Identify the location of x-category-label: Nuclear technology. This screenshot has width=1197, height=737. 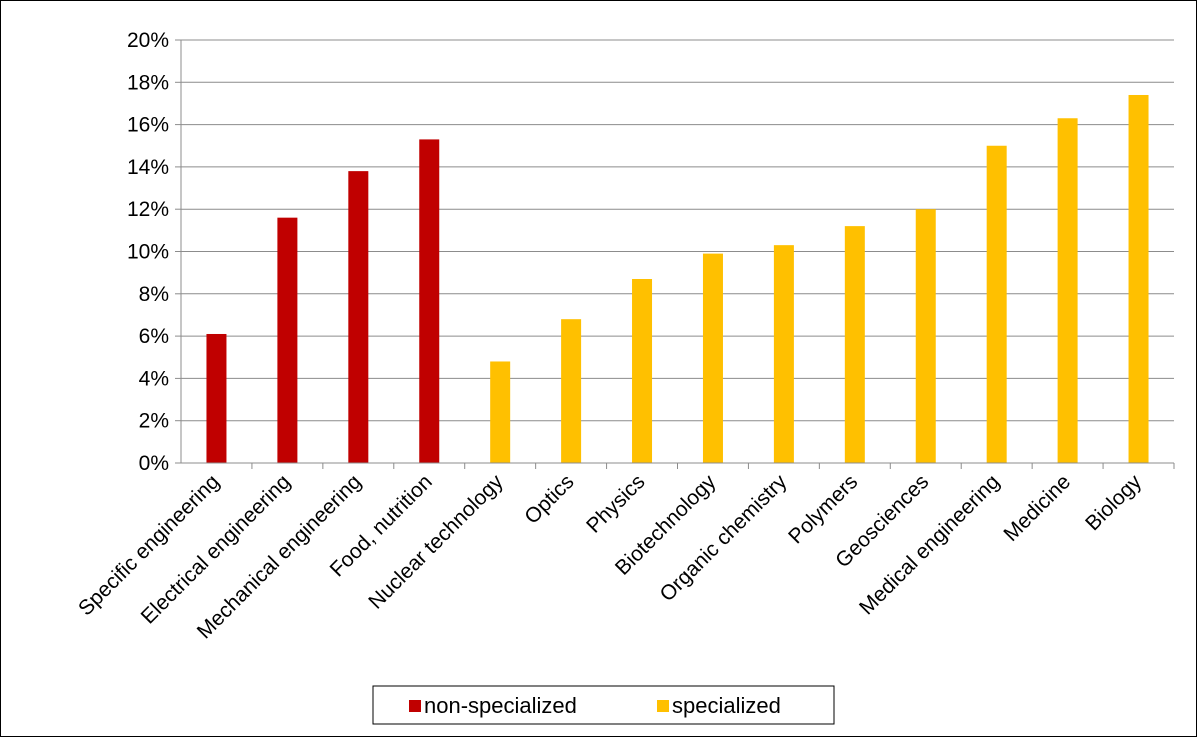
(436, 542).